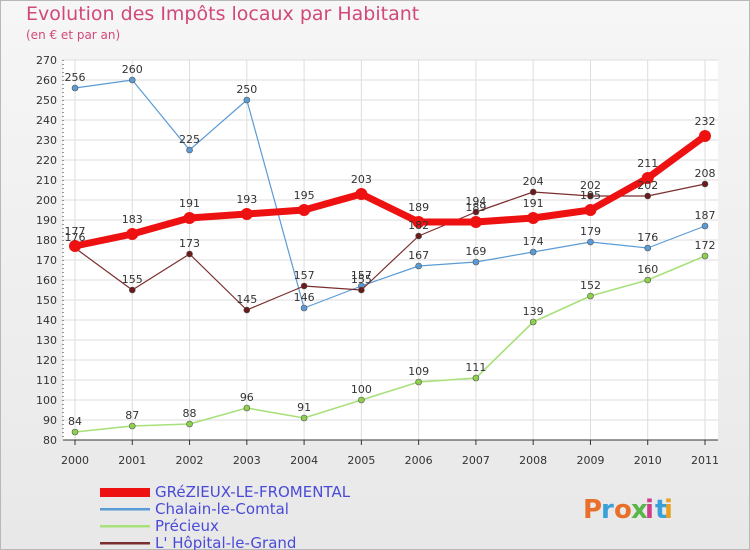  Describe the element at coordinates (705, 121) in the screenshot. I see `data-label: 232` at that location.